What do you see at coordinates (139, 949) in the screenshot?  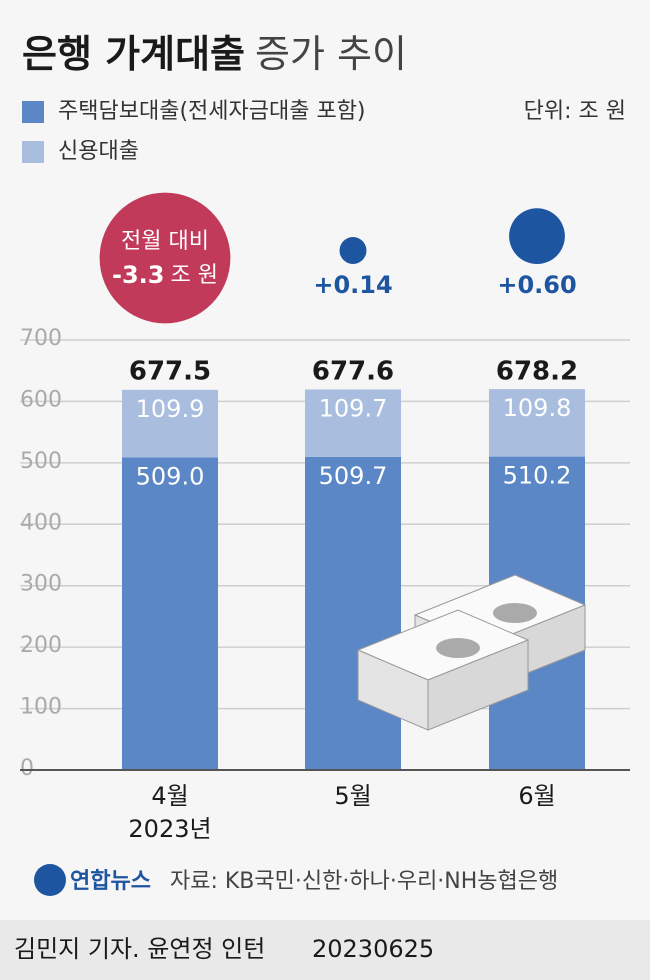 I see `credit: 김민지 기자. 윤연정 인턴` at bounding box center [139, 949].